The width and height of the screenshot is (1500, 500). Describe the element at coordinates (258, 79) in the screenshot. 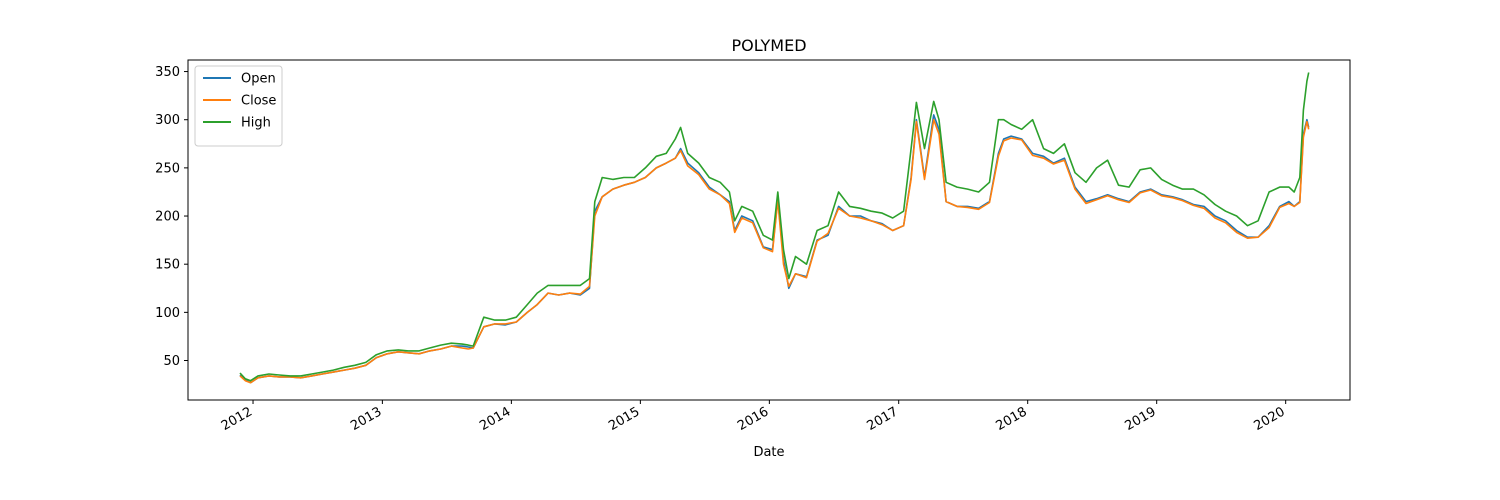

I see `legend-label-open: Open` at that location.